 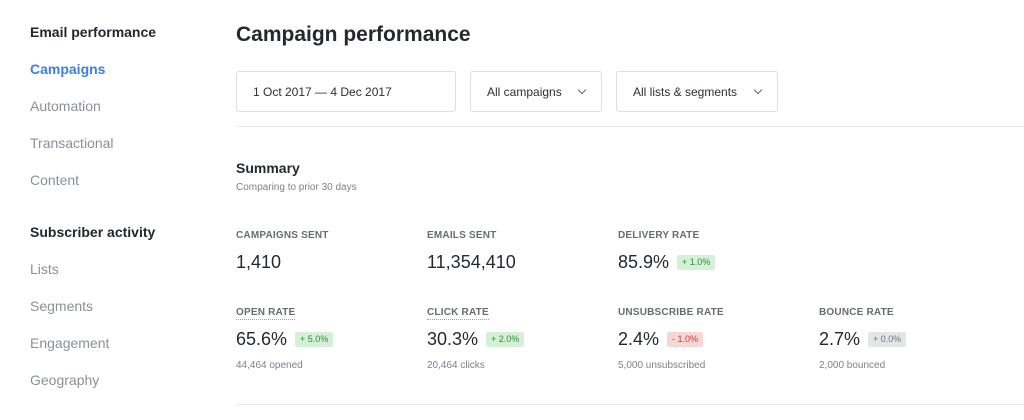 I want to click on date-range-value: 1 Oct 2017 — 4 Dec 2017, so click(x=322, y=91).